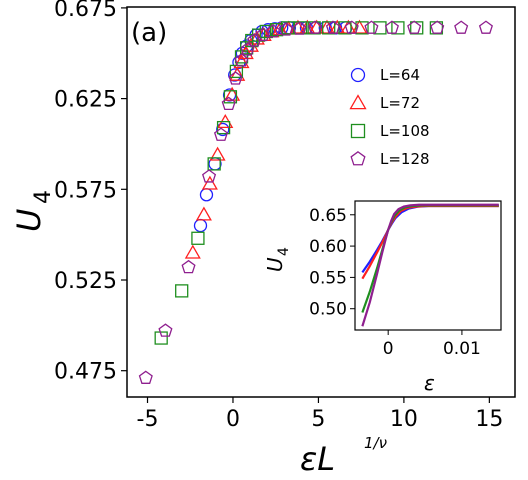 The width and height of the screenshot is (528, 480). I want to click on legend-label: L=64, so click(400, 75).